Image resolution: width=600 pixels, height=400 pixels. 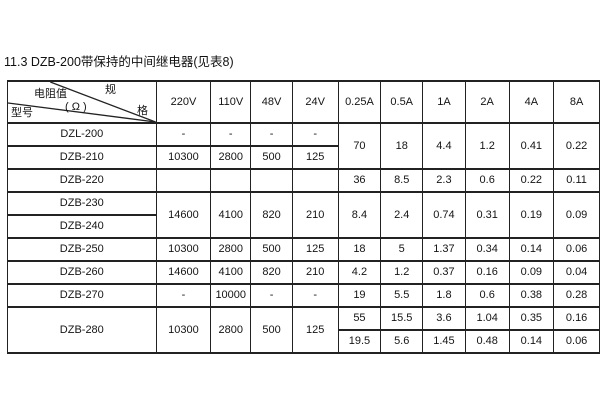 I want to click on column-header-05a: 0.5A, so click(x=402, y=102).